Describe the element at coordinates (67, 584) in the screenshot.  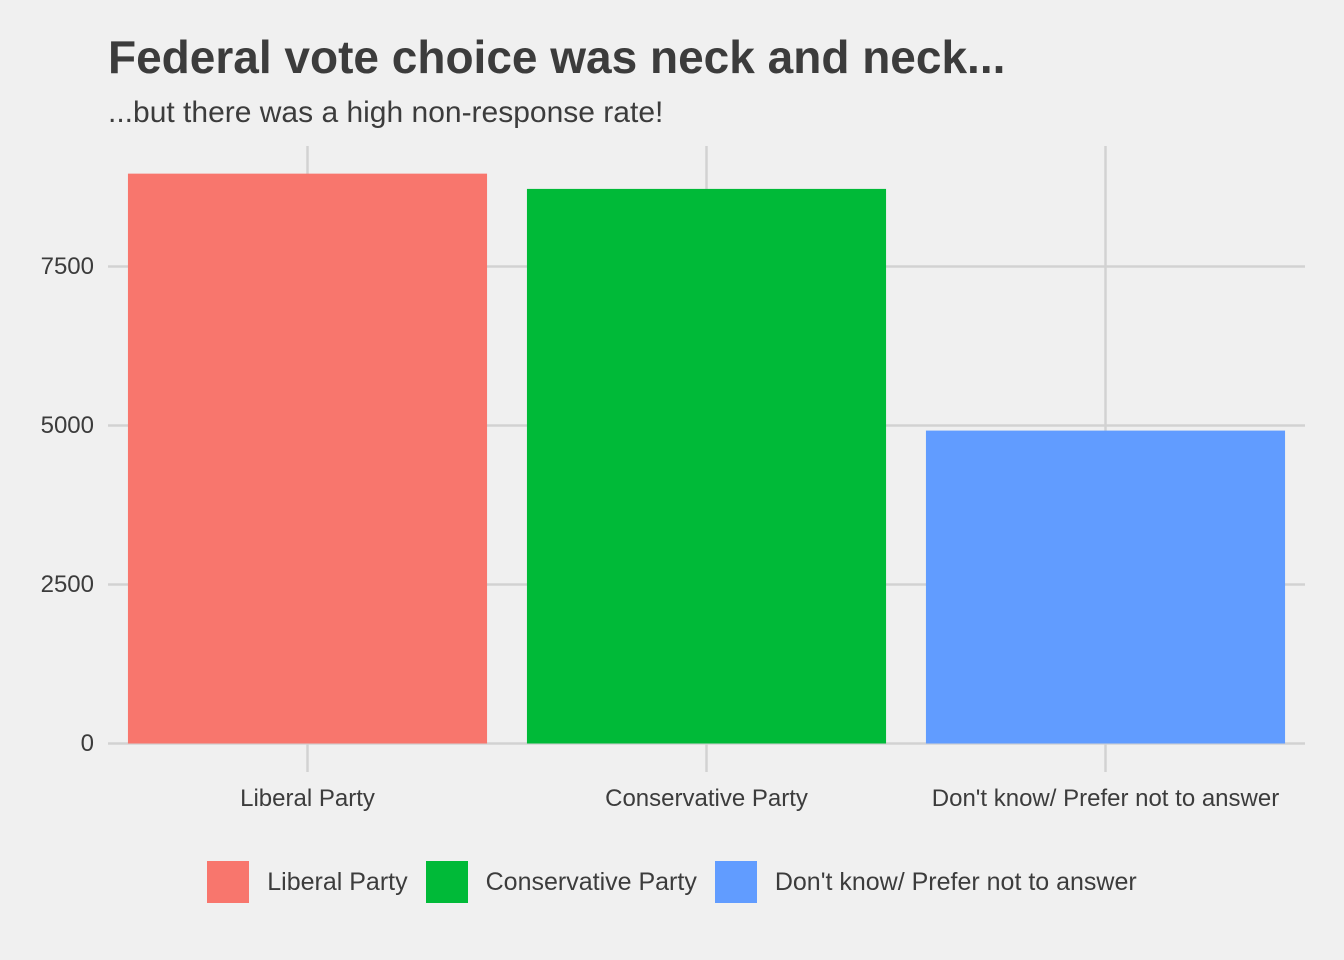
I see `y-tick-label: 2500` at that location.